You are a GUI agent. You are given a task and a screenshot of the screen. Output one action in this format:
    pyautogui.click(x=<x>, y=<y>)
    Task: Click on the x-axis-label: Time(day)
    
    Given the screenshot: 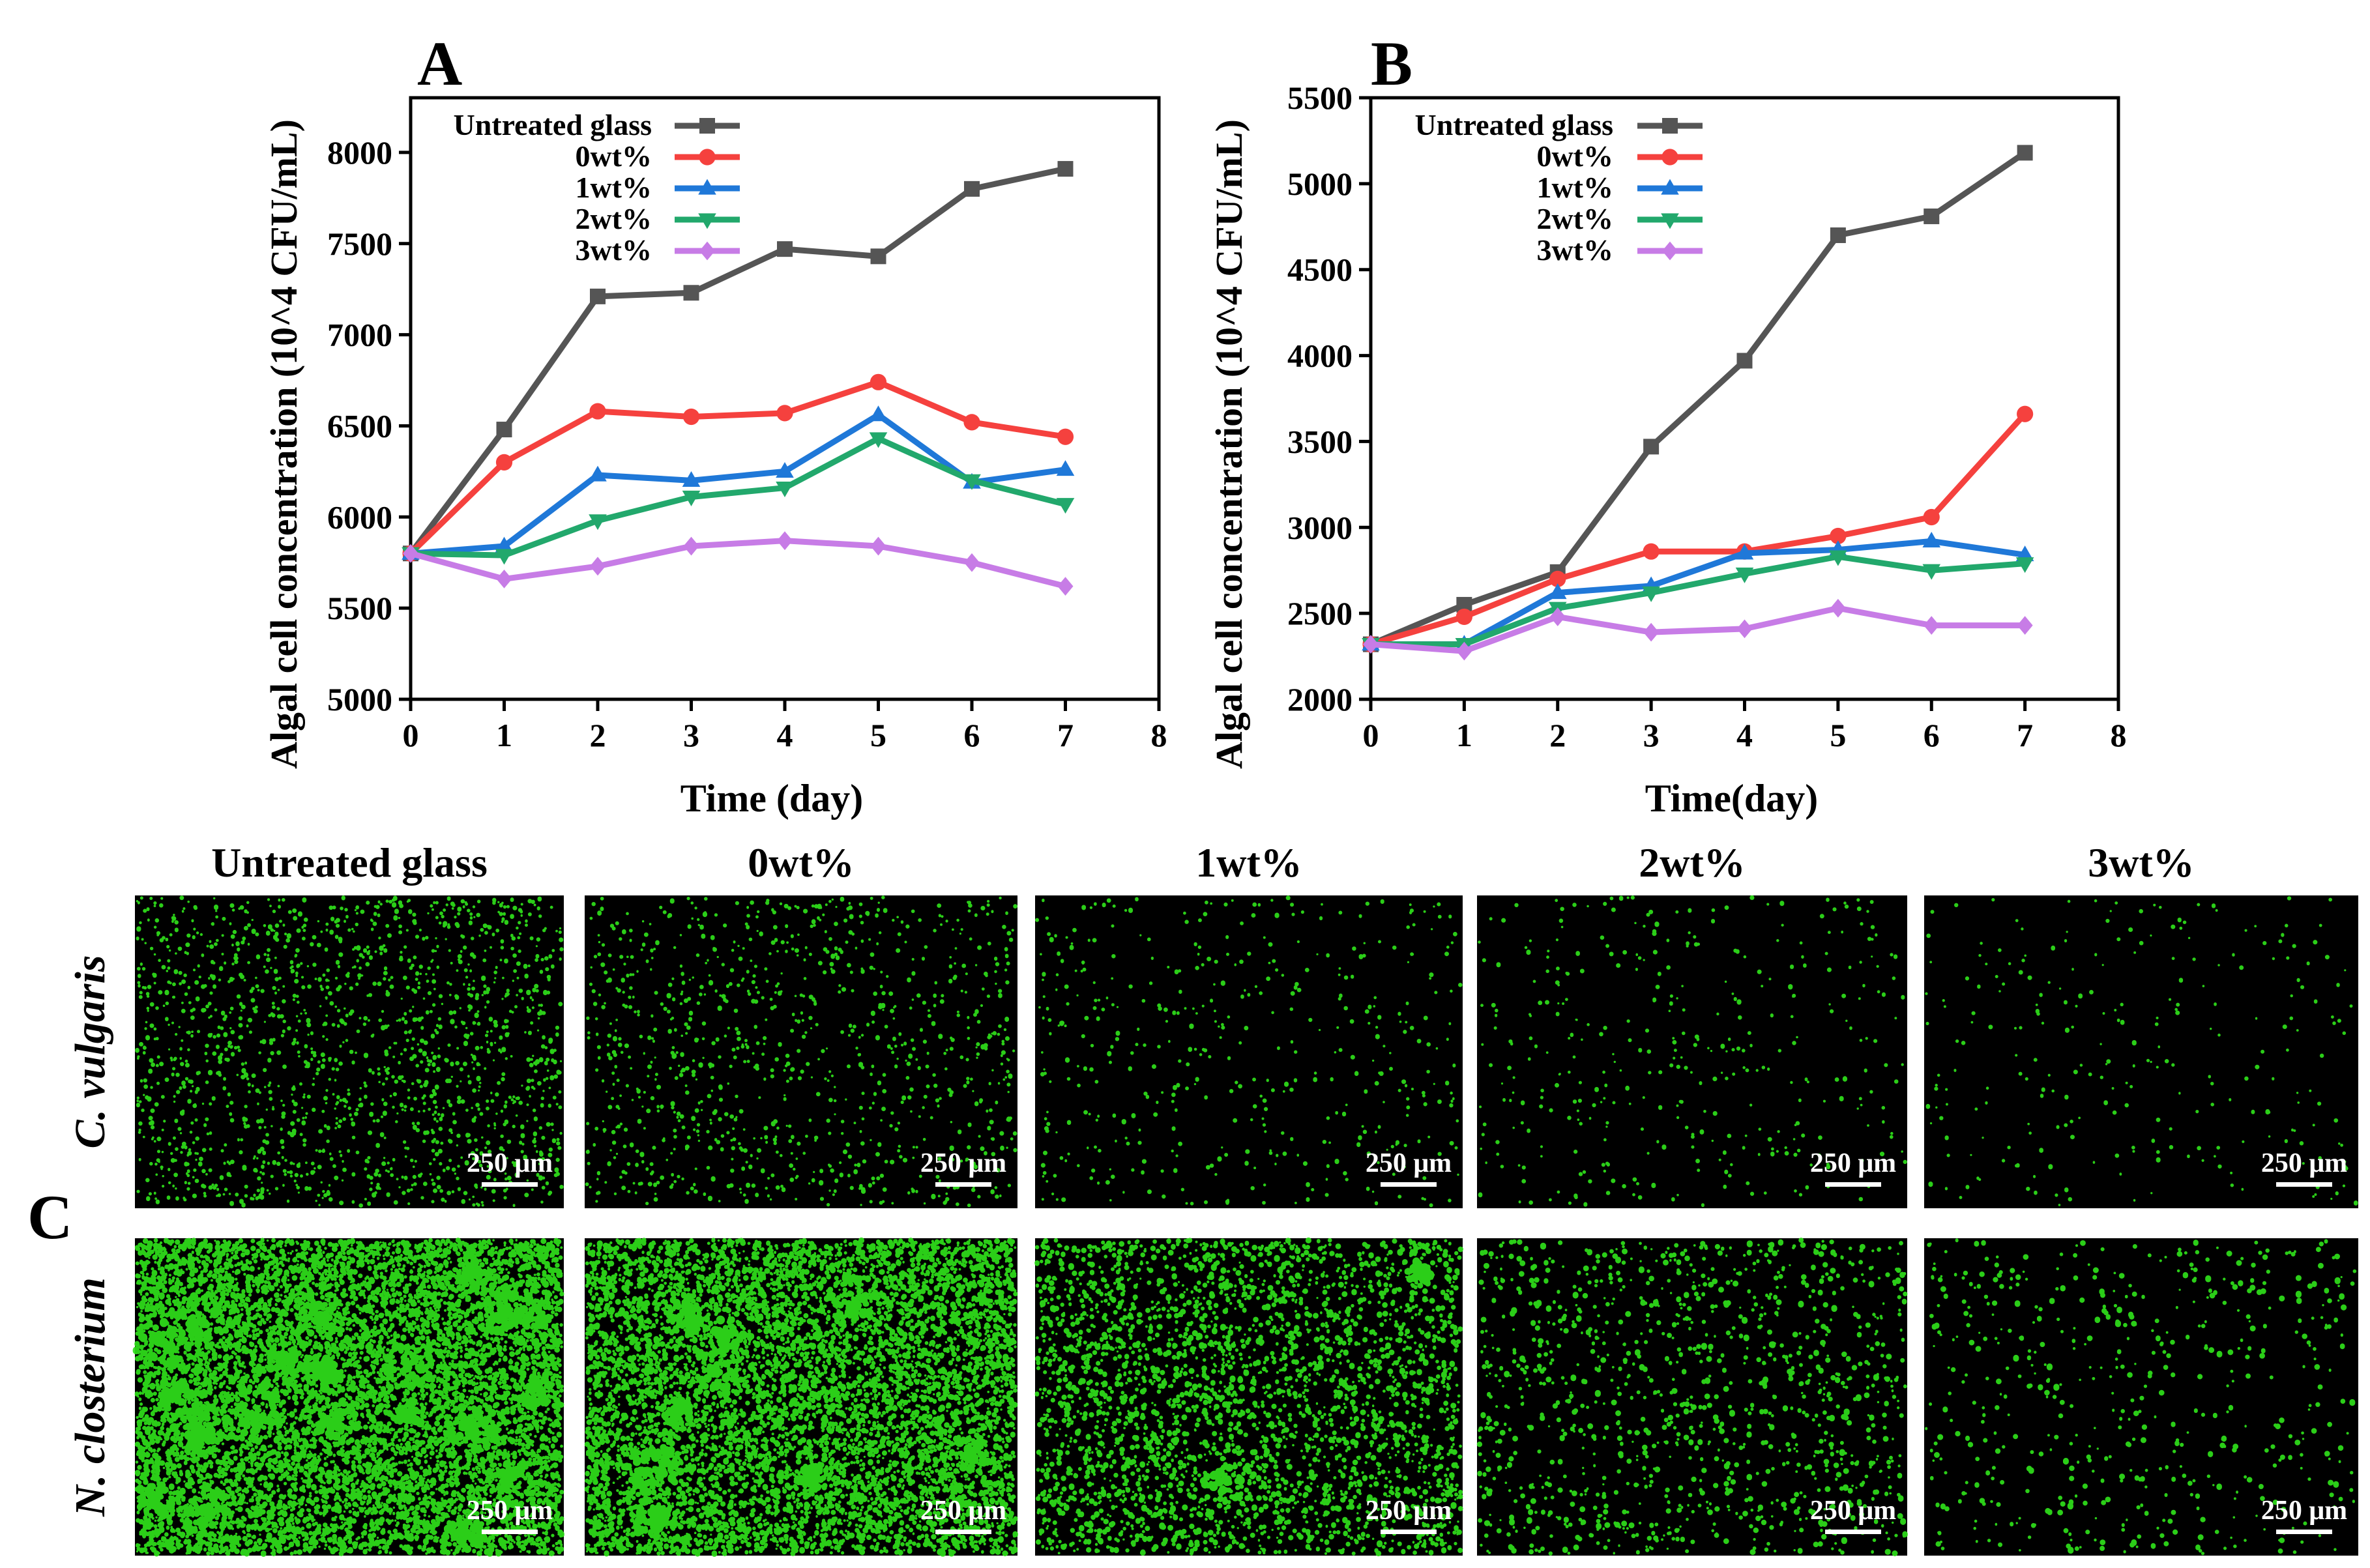 What is the action you would take?
    pyautogui.click(x=1732, y=798)
    